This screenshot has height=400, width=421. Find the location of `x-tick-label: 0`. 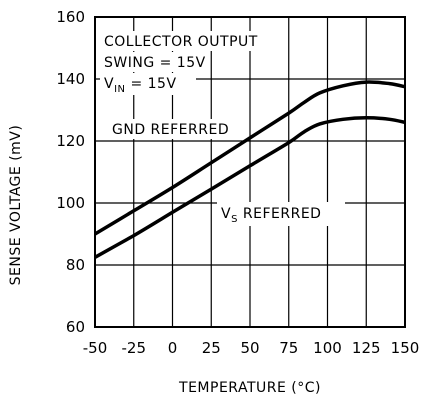

x-tick-label: 0 is located at coordinates (173, 348).